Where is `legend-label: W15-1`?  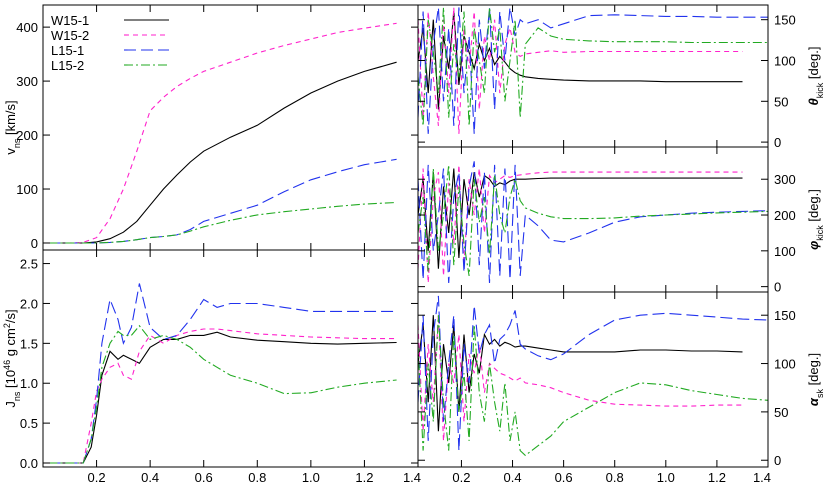 legend-label: W15-1 is located at coordinates (70, 20).